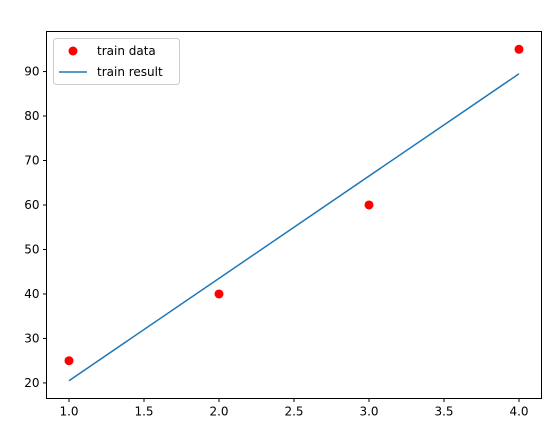 The height and width of the screenshot is (443, 559). I want to click on y-tick-label: 70, so click(31, 161).